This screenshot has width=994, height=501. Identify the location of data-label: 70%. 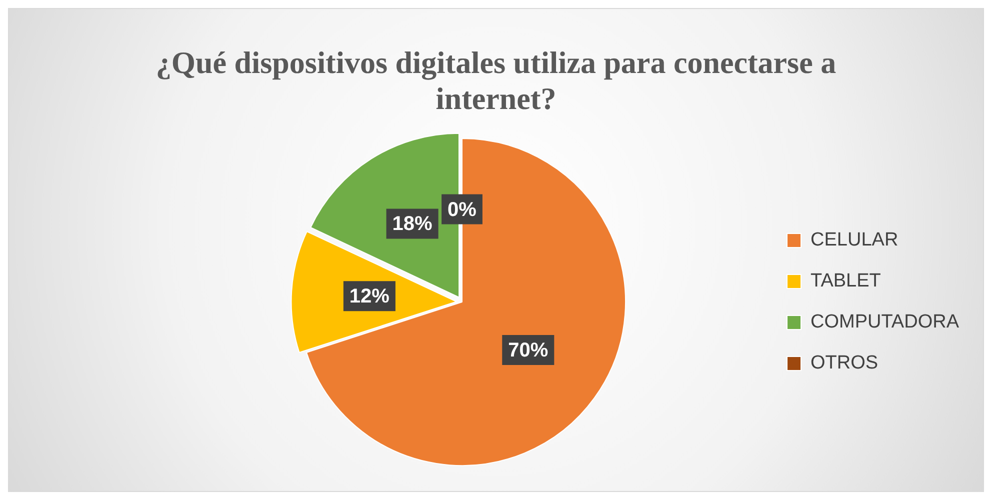
(528, 351).